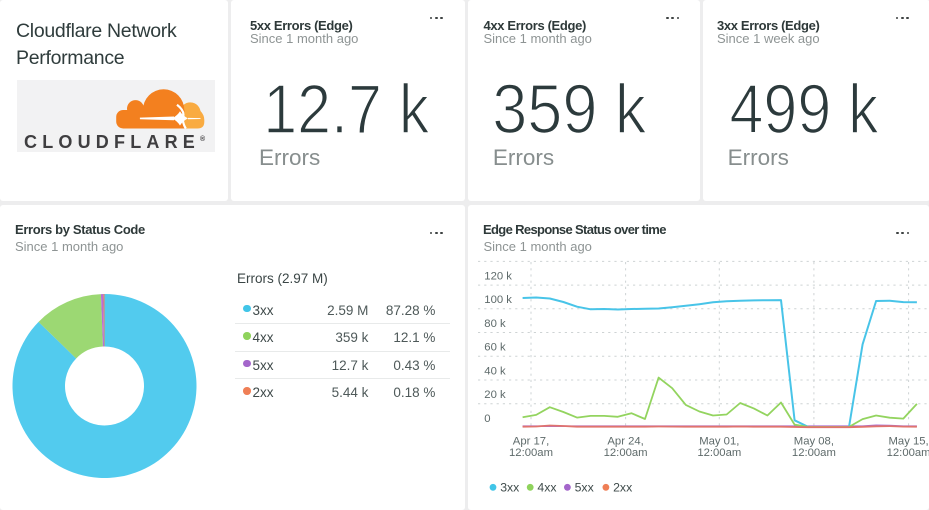 Image resolution: width=929 pixels, height=510 pixels. Describe the element at coordinates (547, 488) in the screenshot. I see `svg-text: 4xx` at that location.